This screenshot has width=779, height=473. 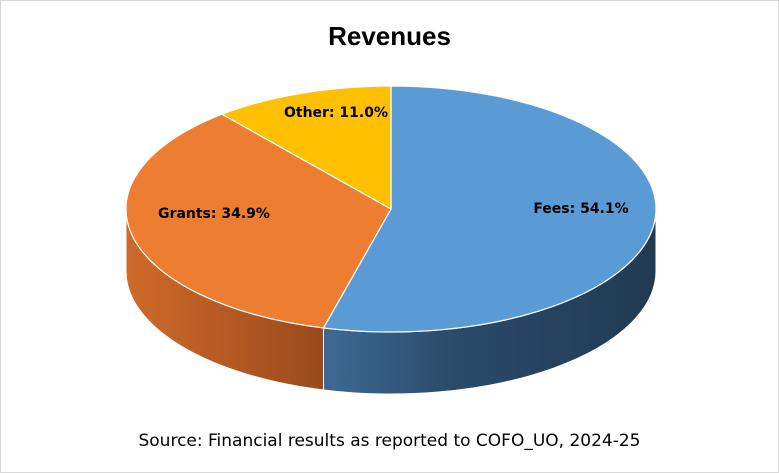 What do you see at coordinates (336, 113) in the screenshot?
I see `data-label-other: Other: 11.0%` at bounding box center [336, 113].